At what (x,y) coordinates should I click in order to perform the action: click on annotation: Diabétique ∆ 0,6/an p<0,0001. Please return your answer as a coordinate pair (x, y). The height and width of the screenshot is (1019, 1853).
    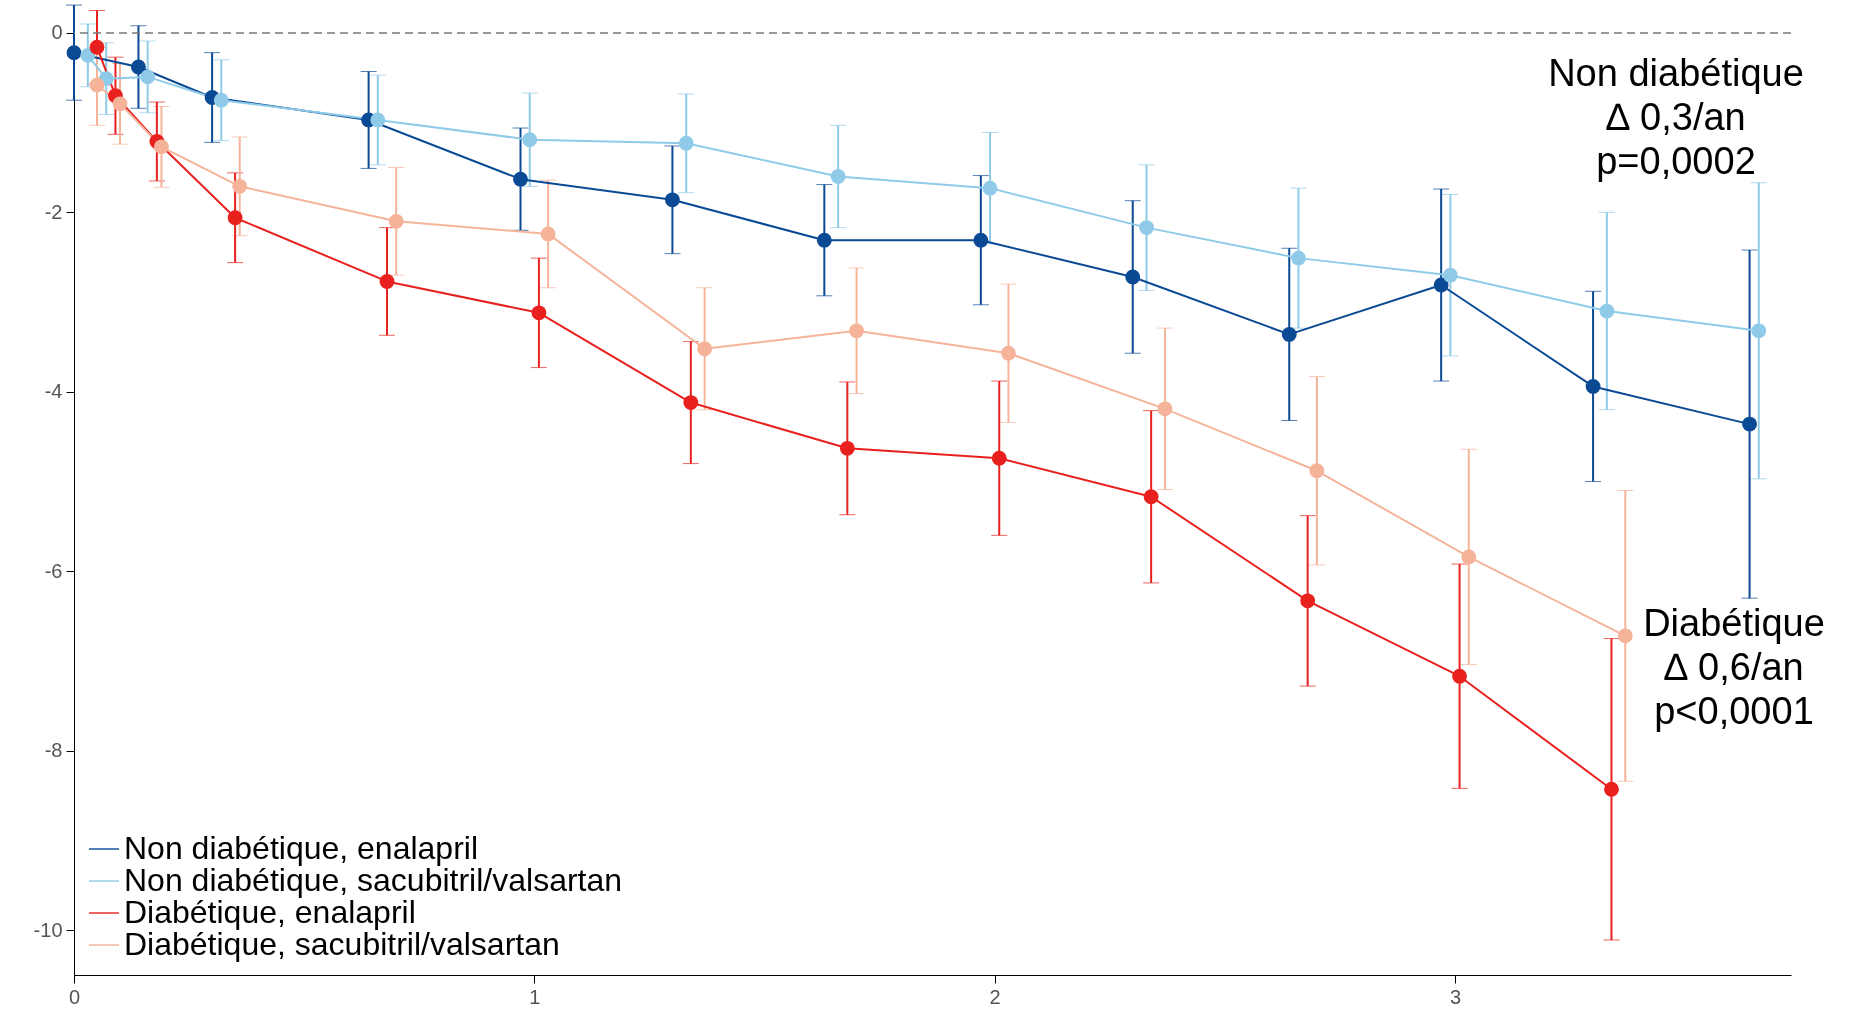
    Looking at the image, I should click on (1734, 667).